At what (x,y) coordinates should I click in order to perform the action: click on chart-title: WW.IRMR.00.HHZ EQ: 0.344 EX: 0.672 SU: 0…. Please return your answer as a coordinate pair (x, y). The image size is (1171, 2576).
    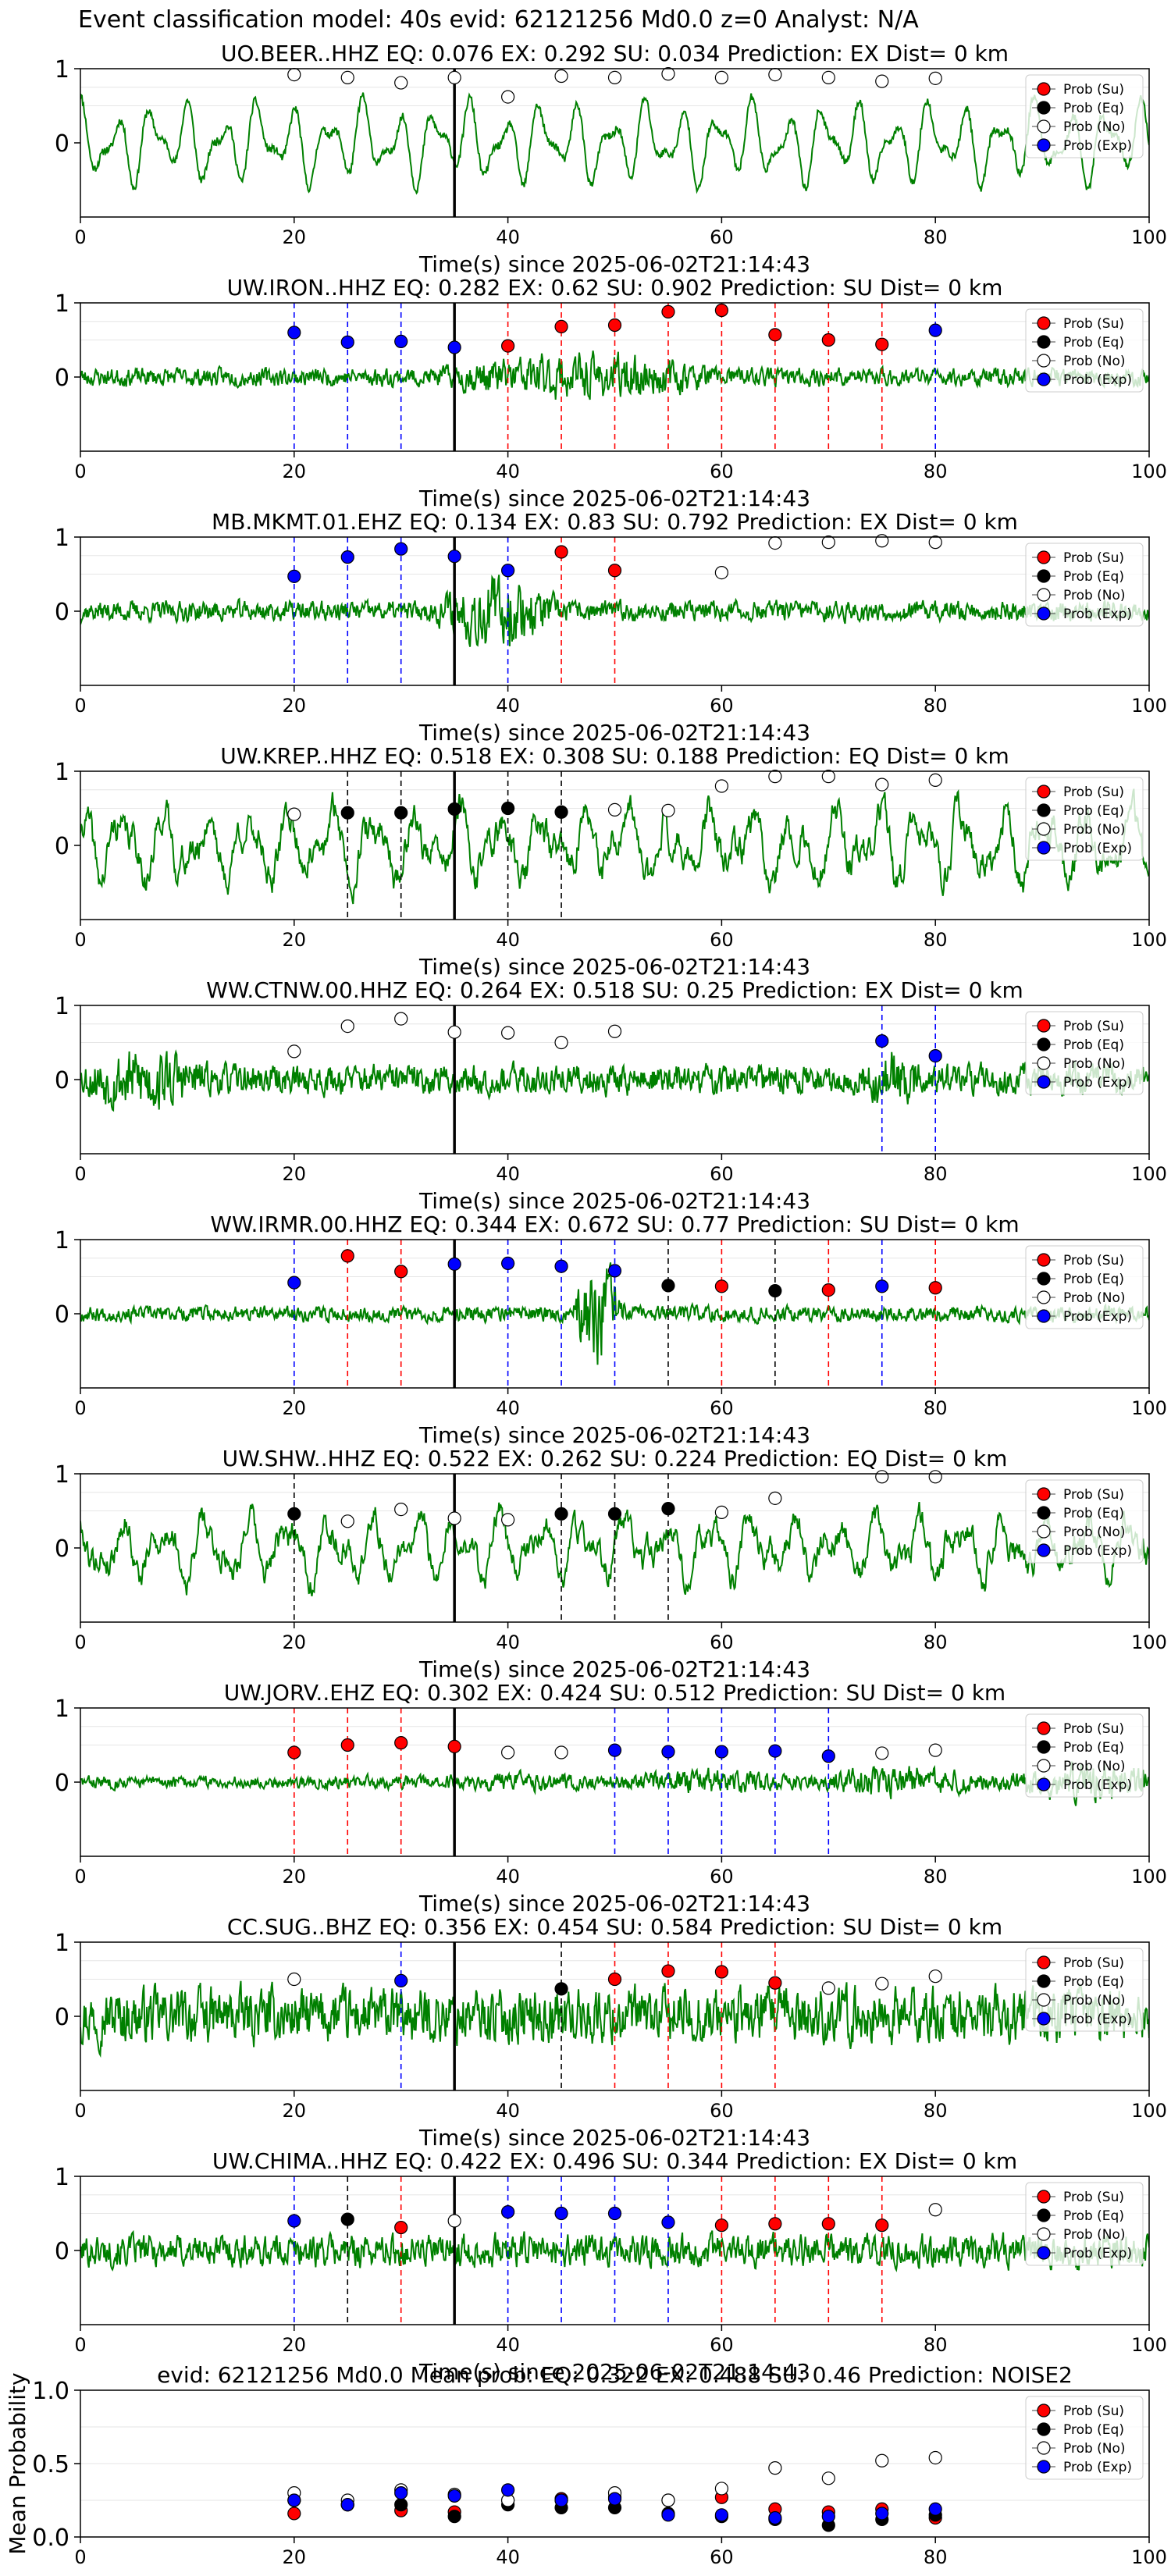
    Looking at the image, I should click on (614, 1224).